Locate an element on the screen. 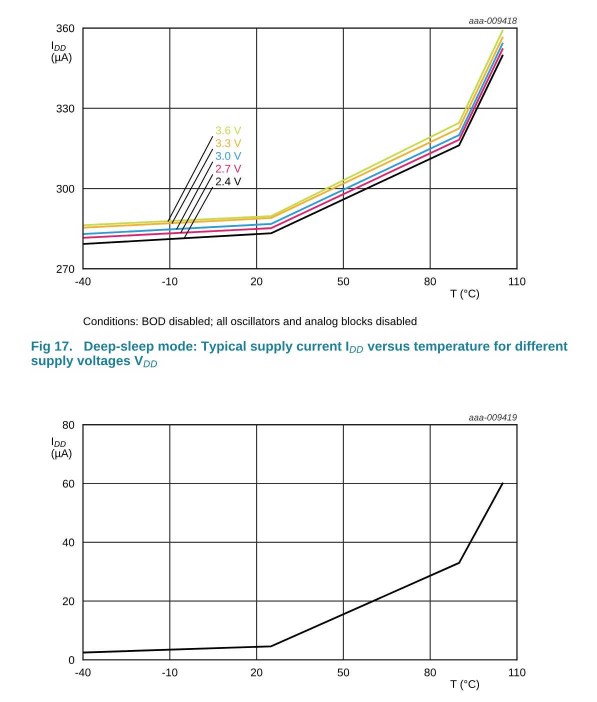 The image size is (597, 702). text: aaa-009419 is located at coordinates (493, 417).